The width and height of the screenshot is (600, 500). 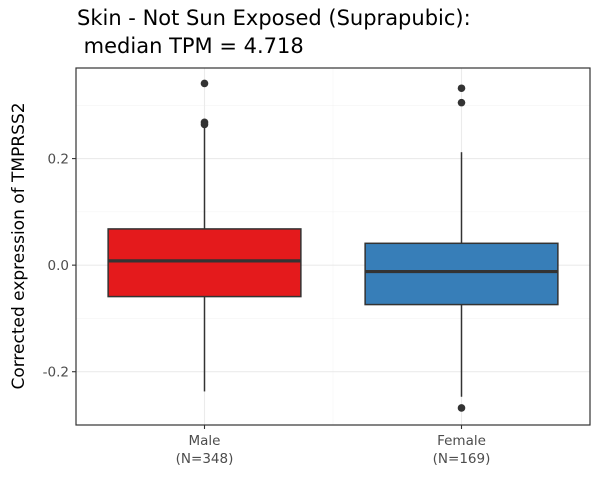 I want to click on chart-title-line-2: median TPM = 4.718, so click(x=190, y=46).